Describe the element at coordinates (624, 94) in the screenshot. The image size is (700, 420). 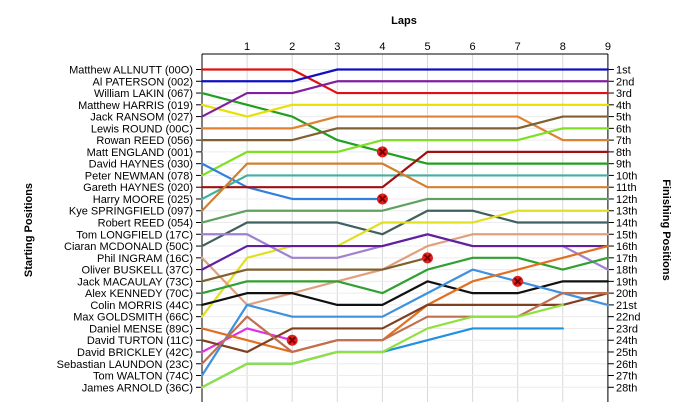
I see `finishing-position-label: 3rd` at that location.